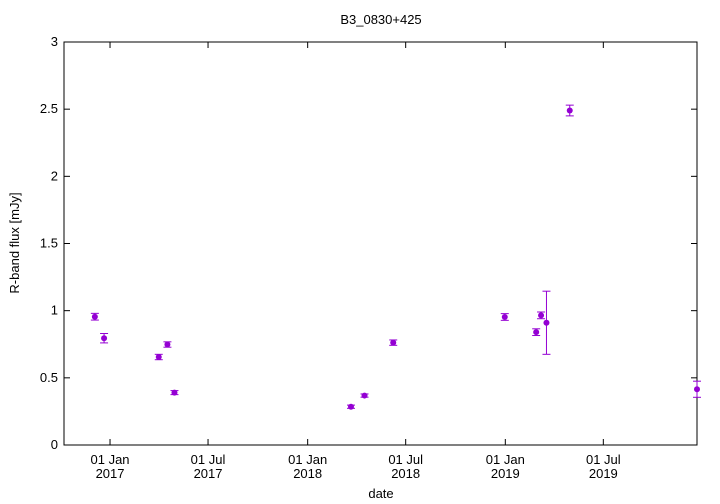 The height and width of the screenshot is (504, 720). What do you see at coordinates (380, 19) in the screenshot?
I see `chart-title: B3_0830+425` at bounding box center [380, 19].